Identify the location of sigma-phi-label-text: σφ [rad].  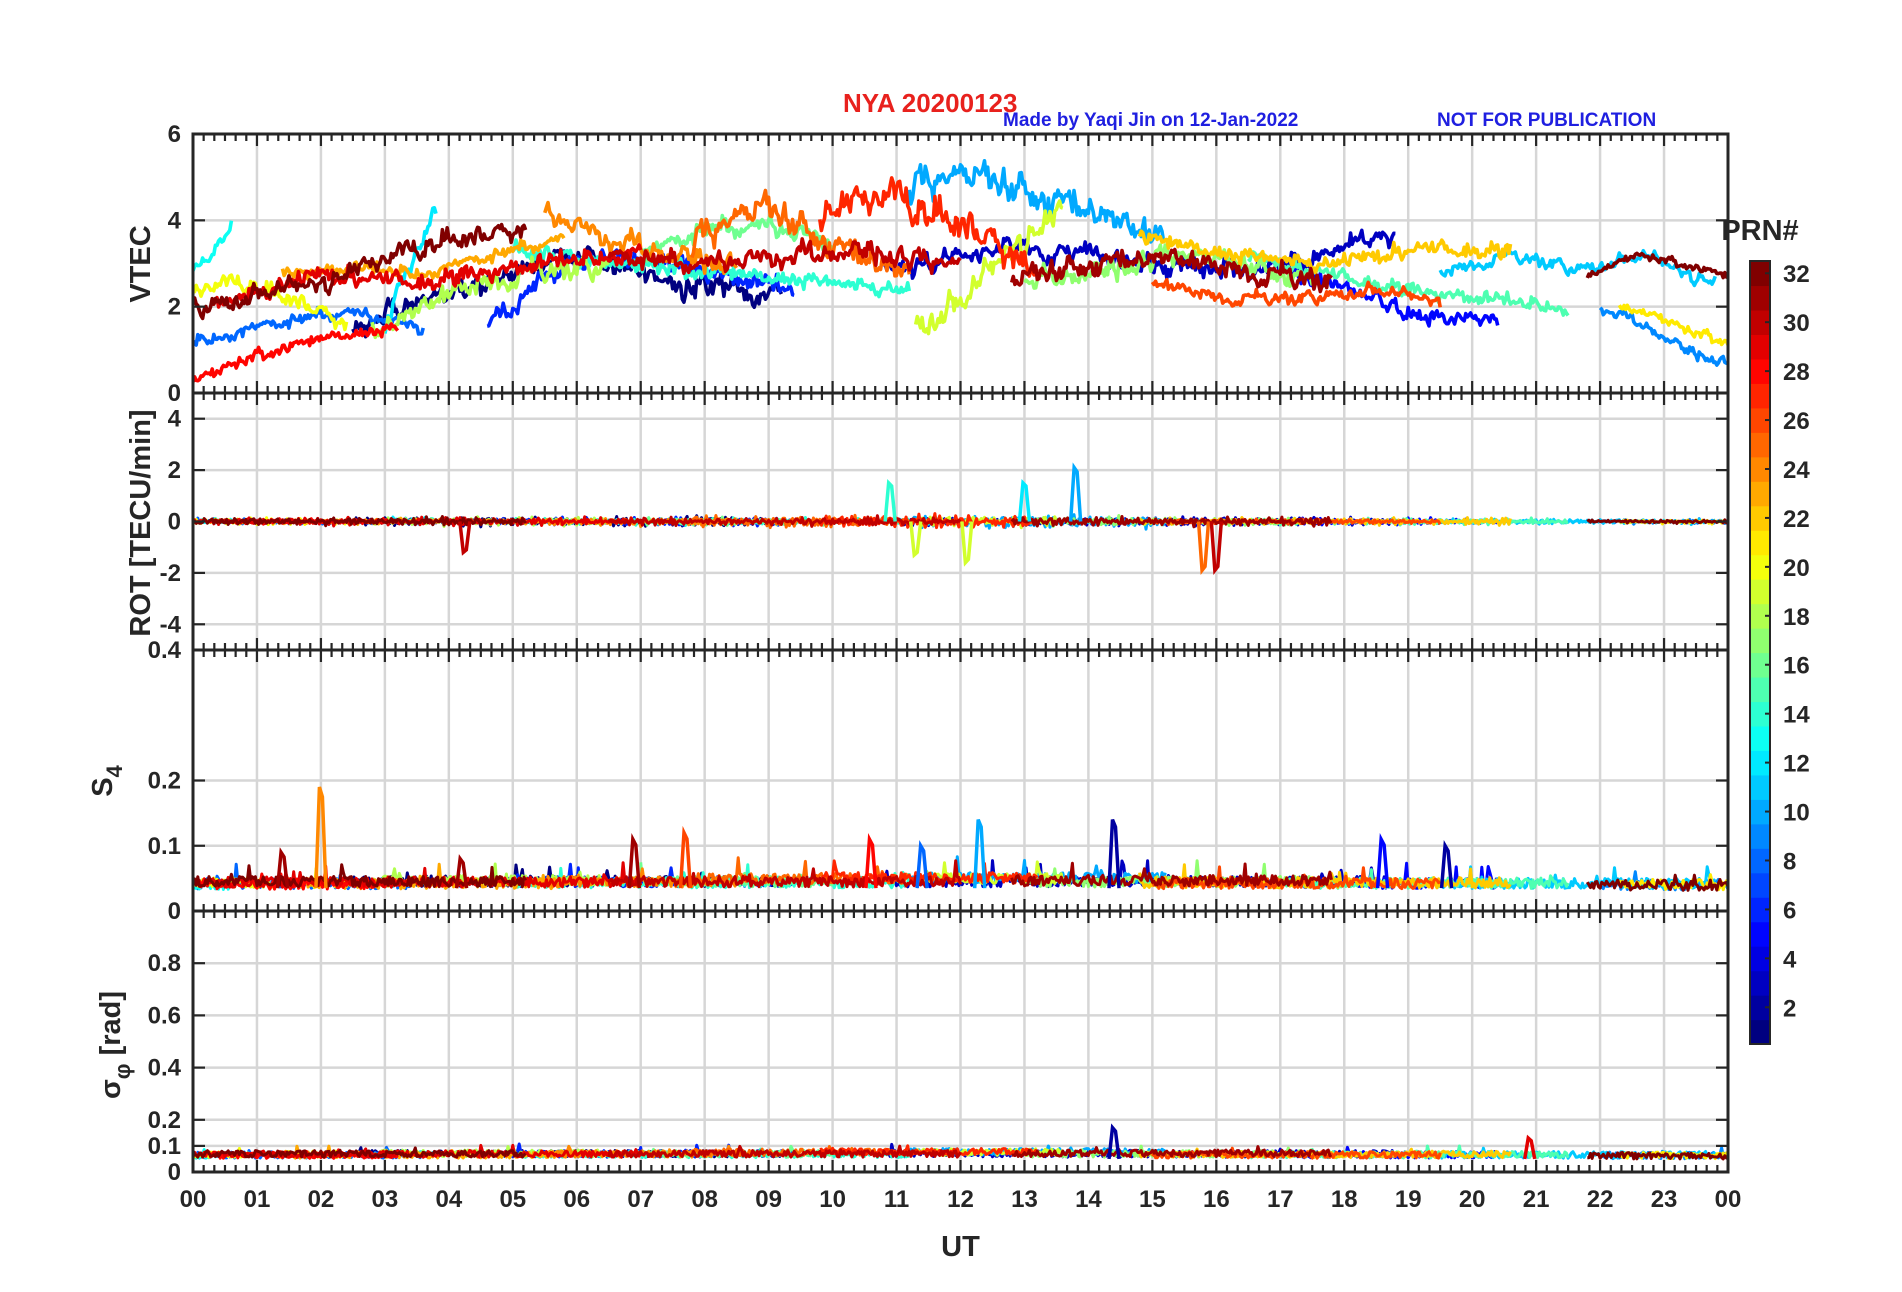
(115, 1045).